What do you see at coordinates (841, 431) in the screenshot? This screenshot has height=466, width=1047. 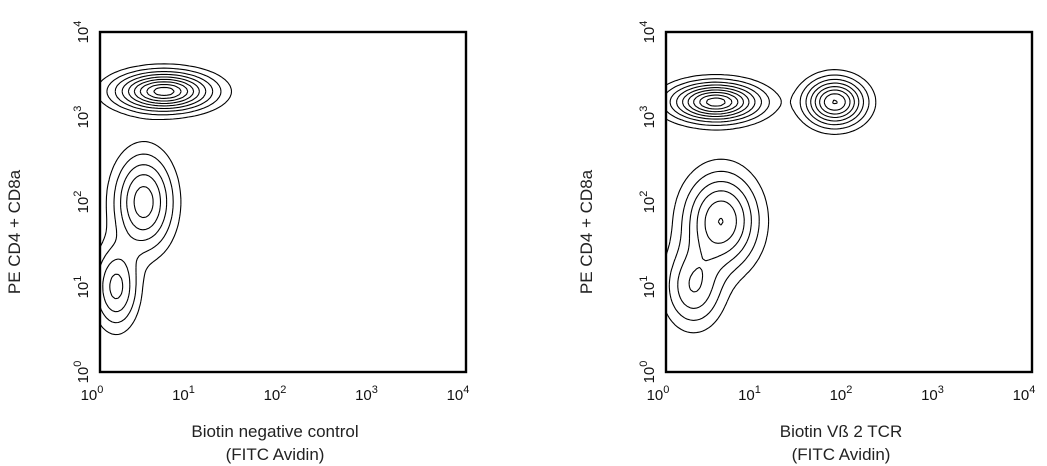 I see `x-axis-label: Biotin Vß 2 TCR` at bounding box center [841, 431].